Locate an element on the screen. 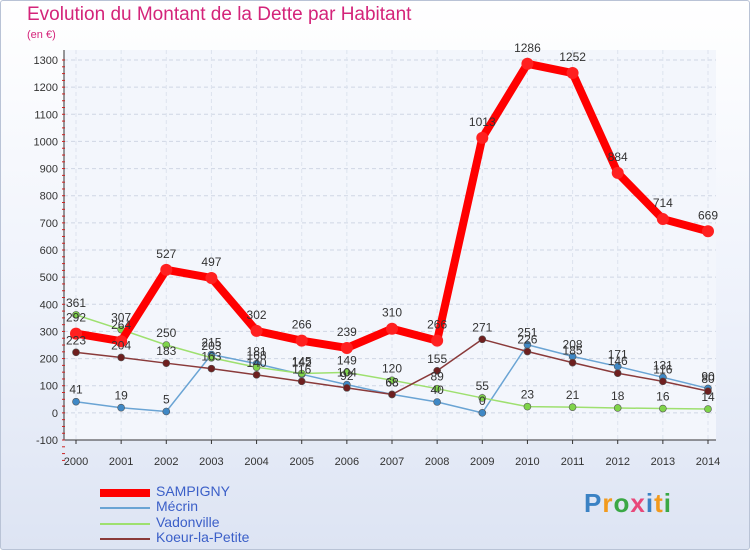 Image resolution: width=750 pixels, height=550 pixels. data-label: 1286 is located at coordinates (527, 48).